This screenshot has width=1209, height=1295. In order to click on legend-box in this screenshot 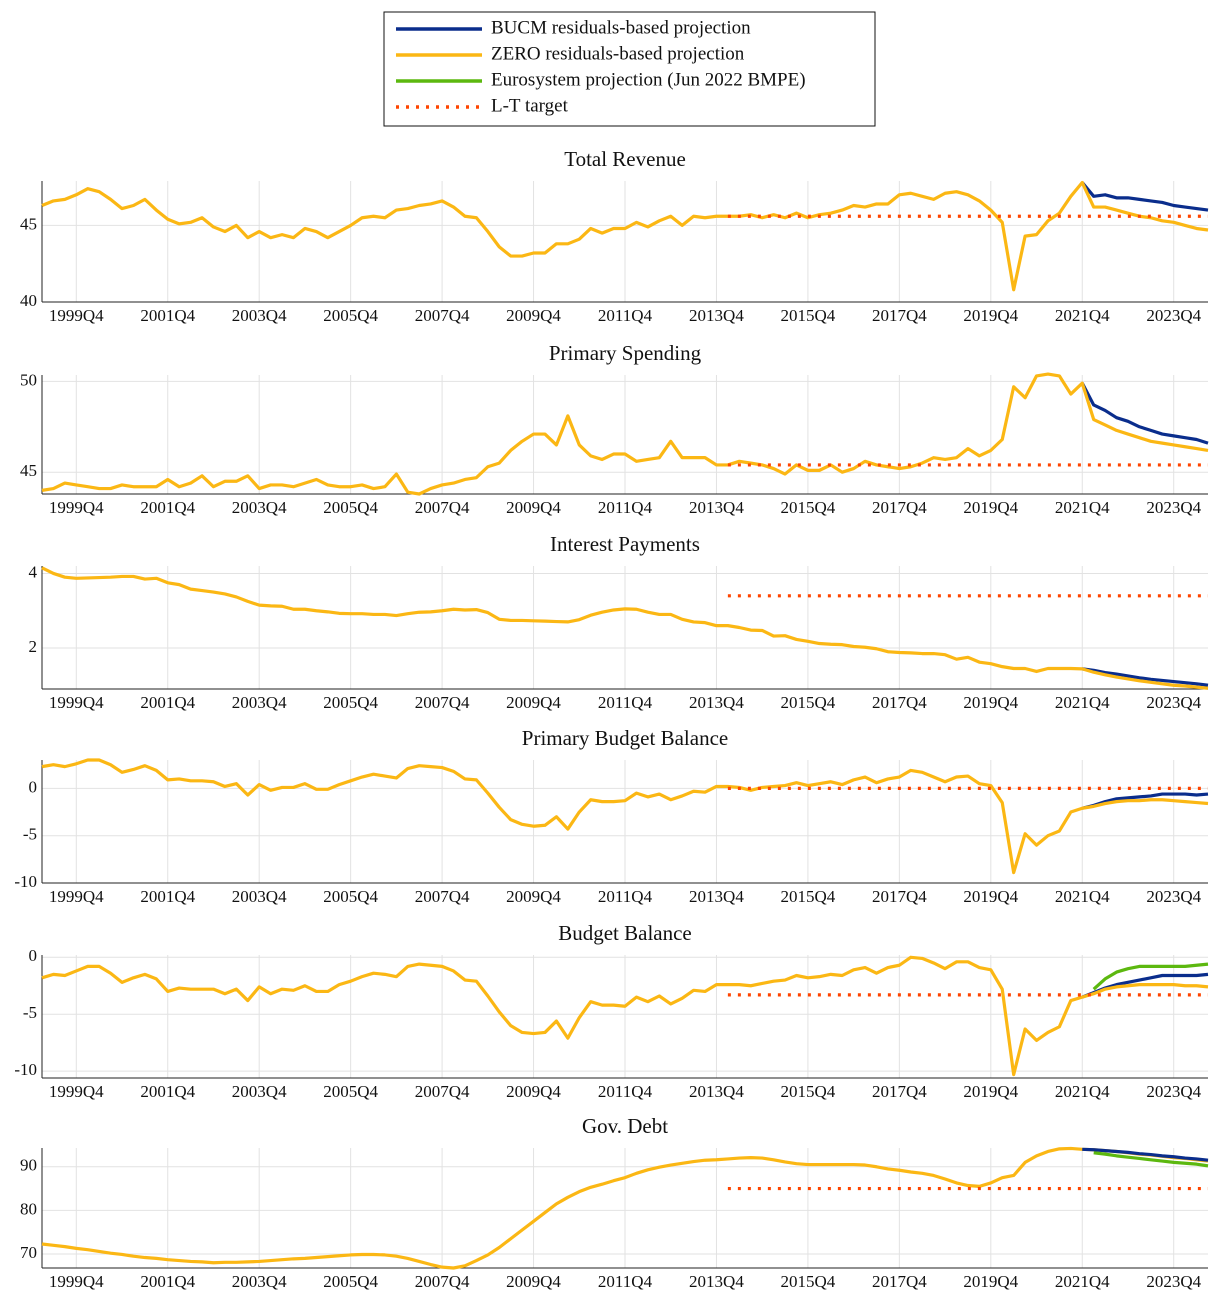, I will do `click(629, 69)`.